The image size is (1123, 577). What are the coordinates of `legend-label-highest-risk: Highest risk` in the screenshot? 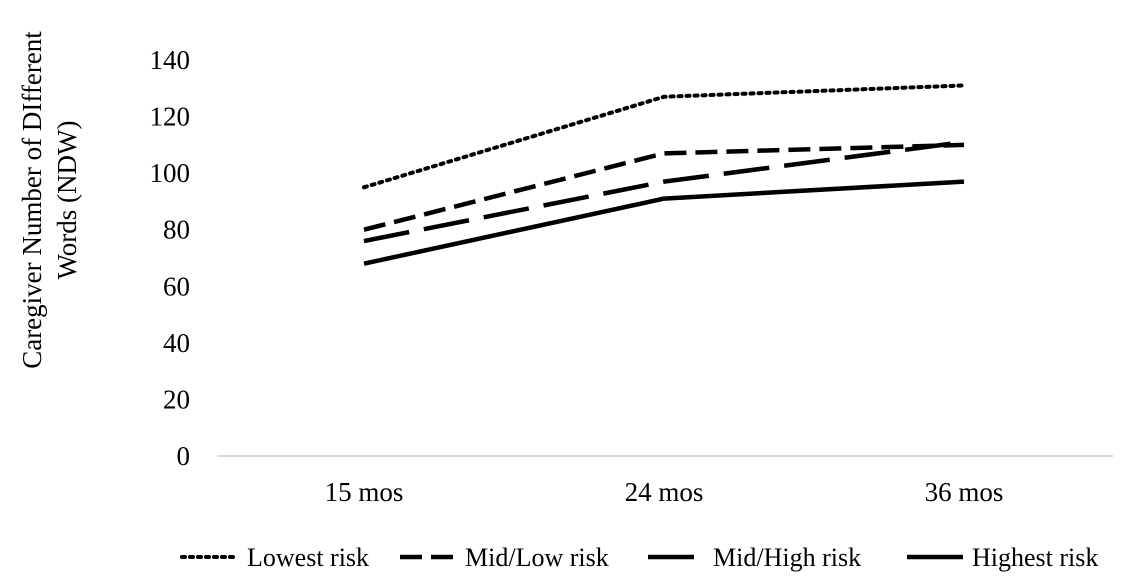 It's located at (1035, 557).